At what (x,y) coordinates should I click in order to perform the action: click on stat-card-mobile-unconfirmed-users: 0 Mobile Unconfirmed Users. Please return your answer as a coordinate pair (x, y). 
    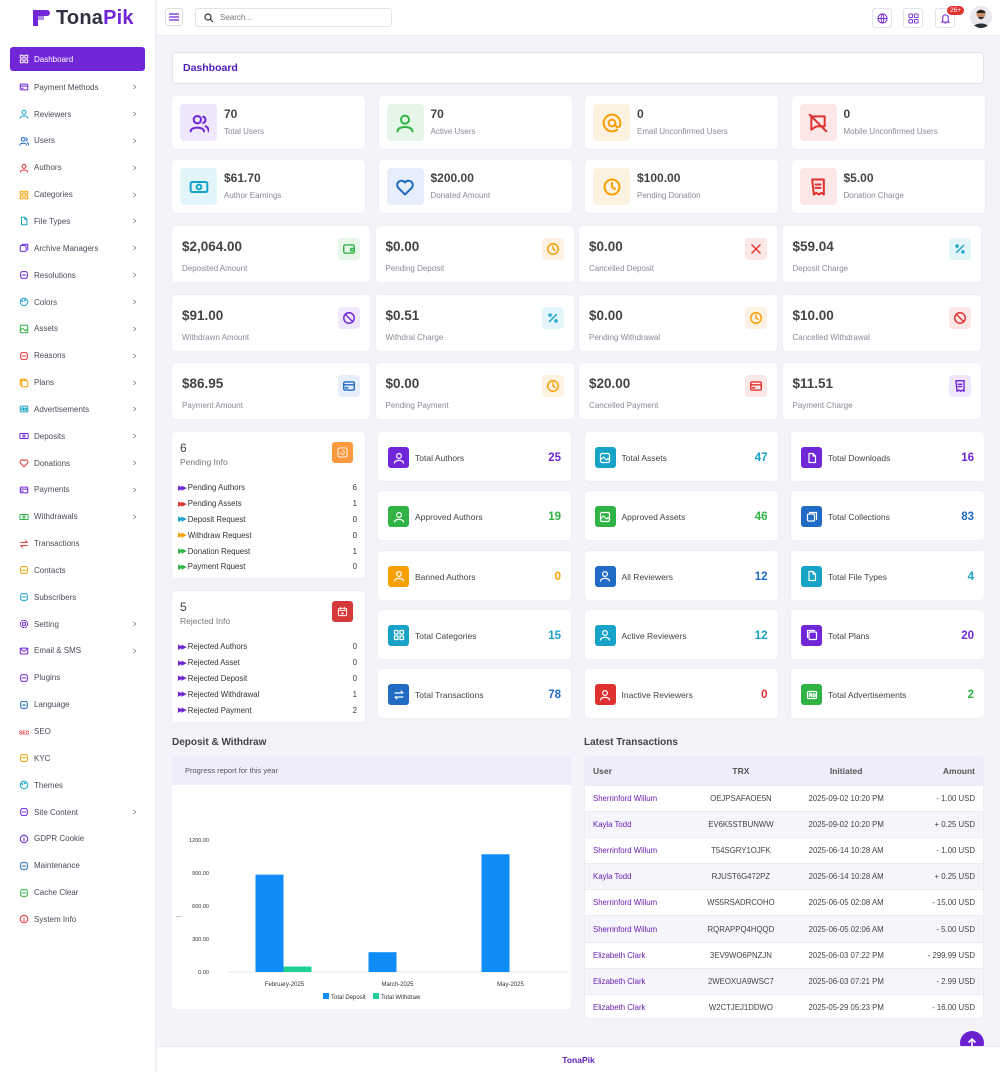
    Looking at the image, I should click on (888, 122).